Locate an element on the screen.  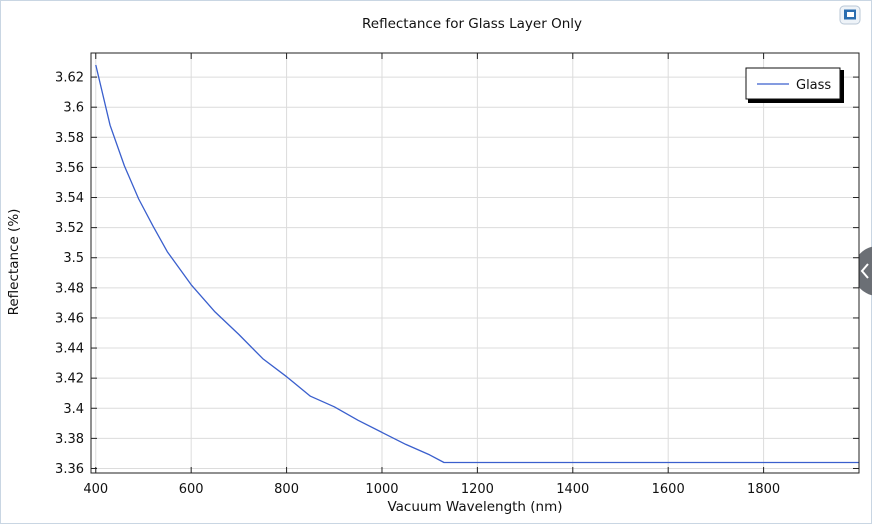
x-tick-label: 1000 is located at coordinates (381, 489).